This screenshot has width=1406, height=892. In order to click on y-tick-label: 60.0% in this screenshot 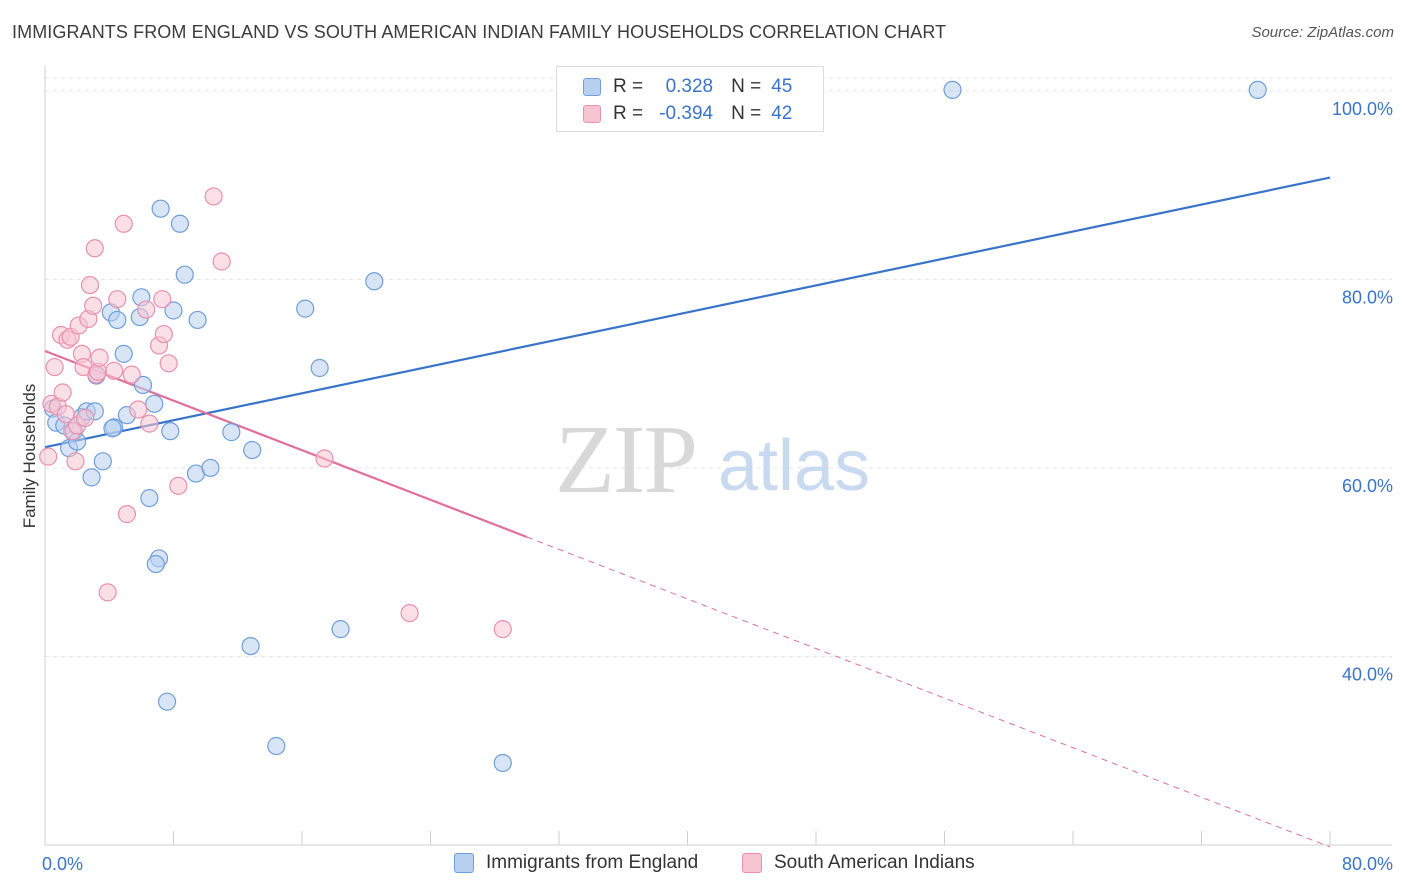, I will do `click(1367, 486)`.